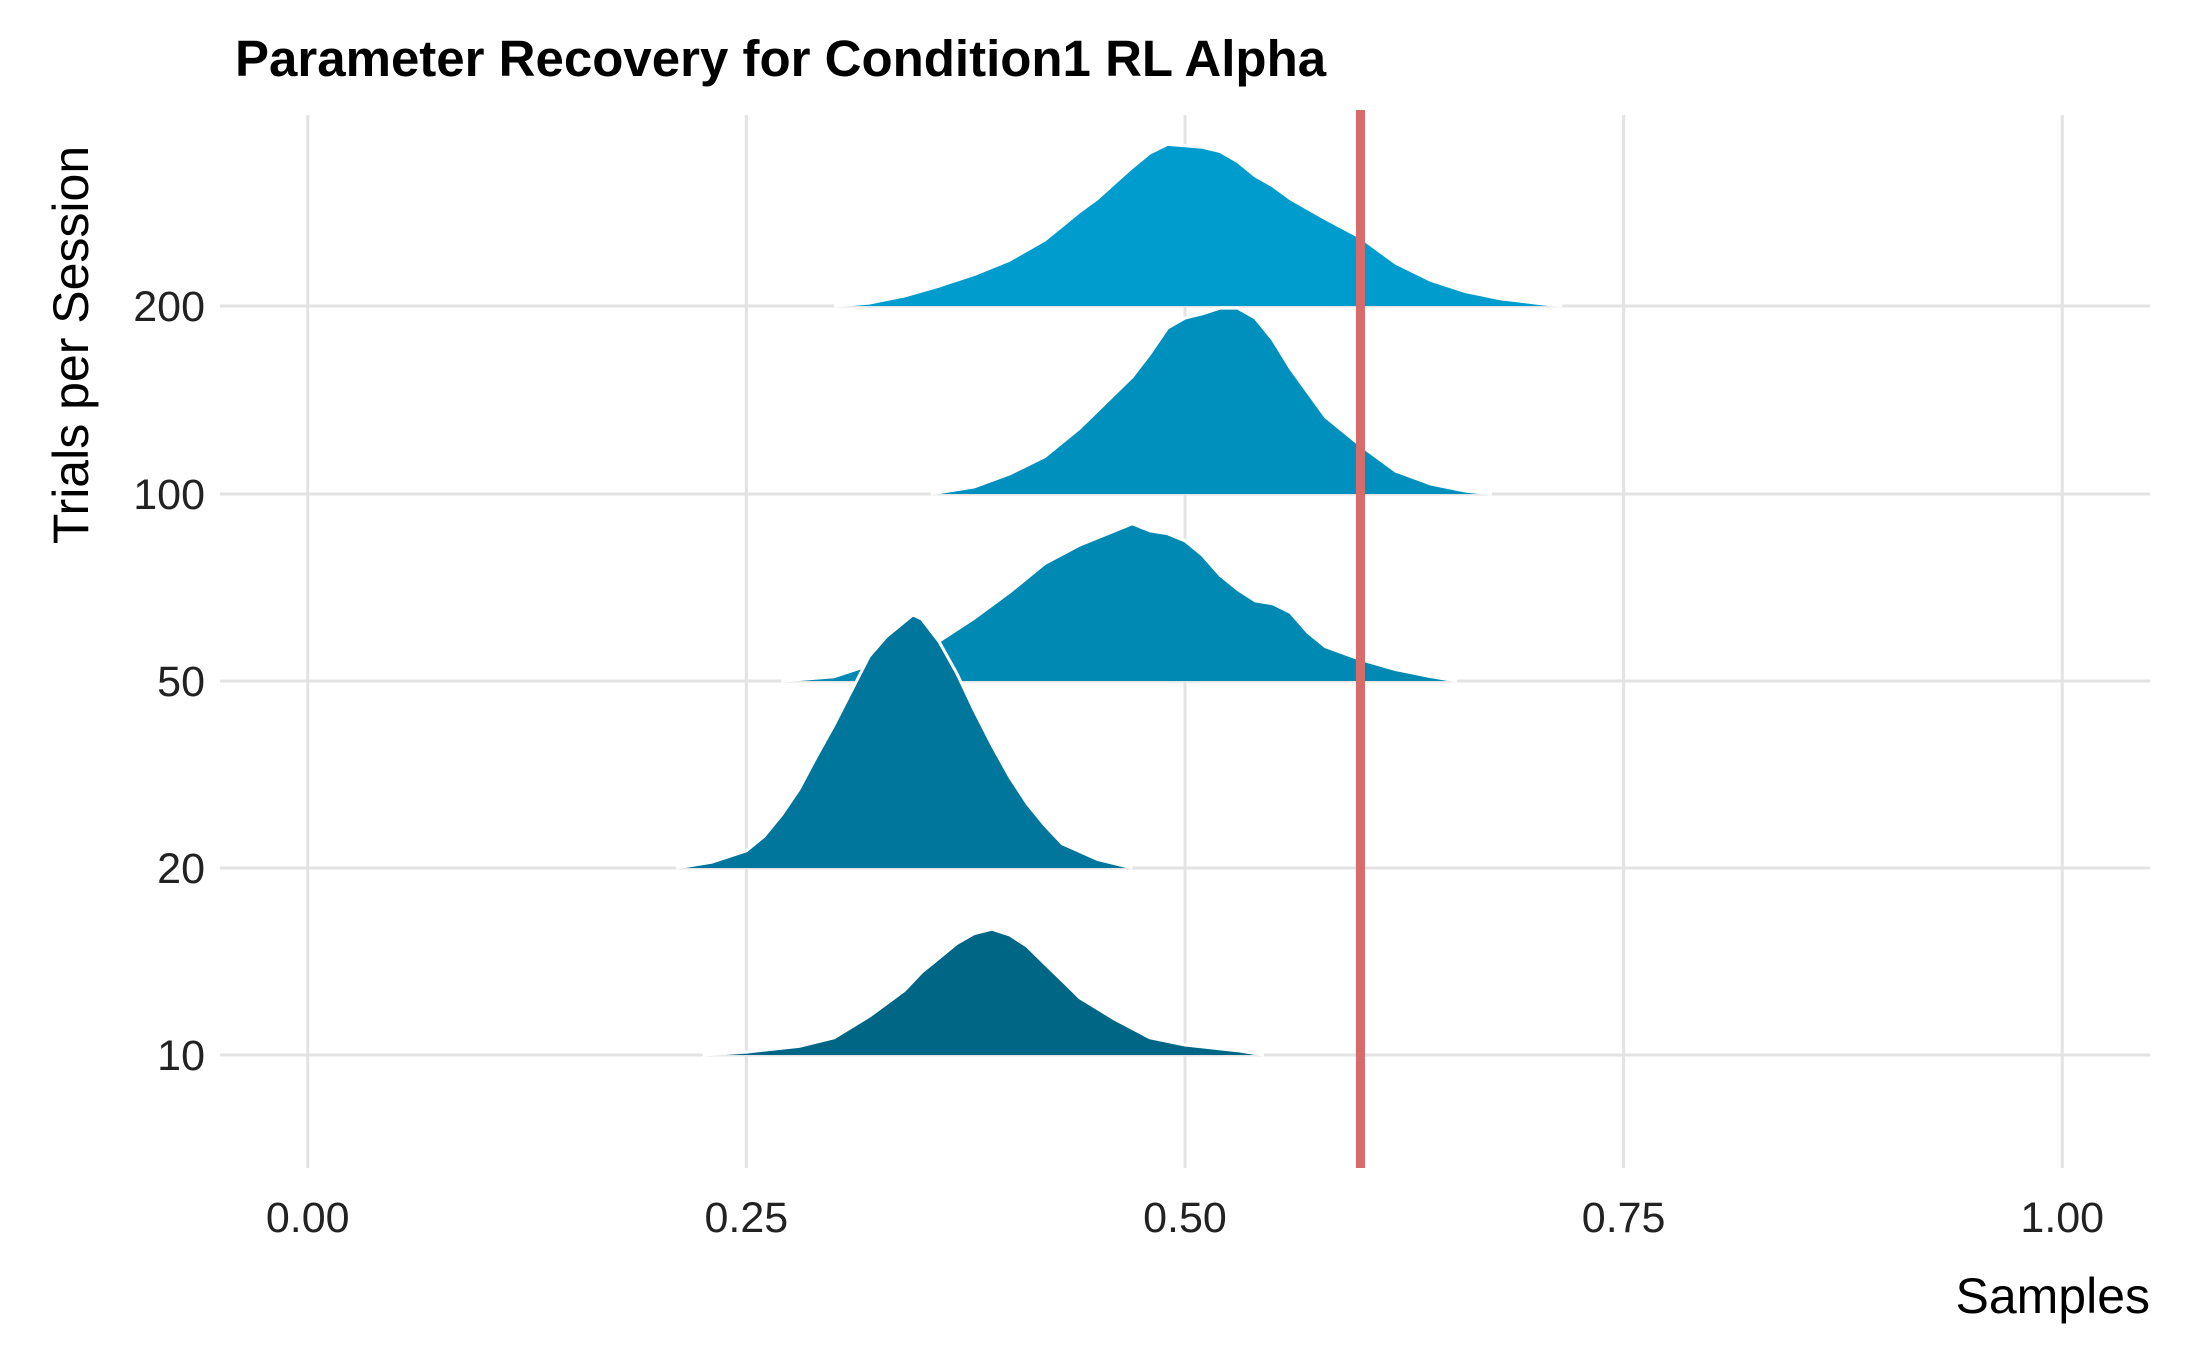 Image resolution: width=2187 pixels, height=1350 pixels. What do you see at coordinates (181, 682) in the screenshot?
I see `y-tick-label: 50` at bounding box center [181, 682].